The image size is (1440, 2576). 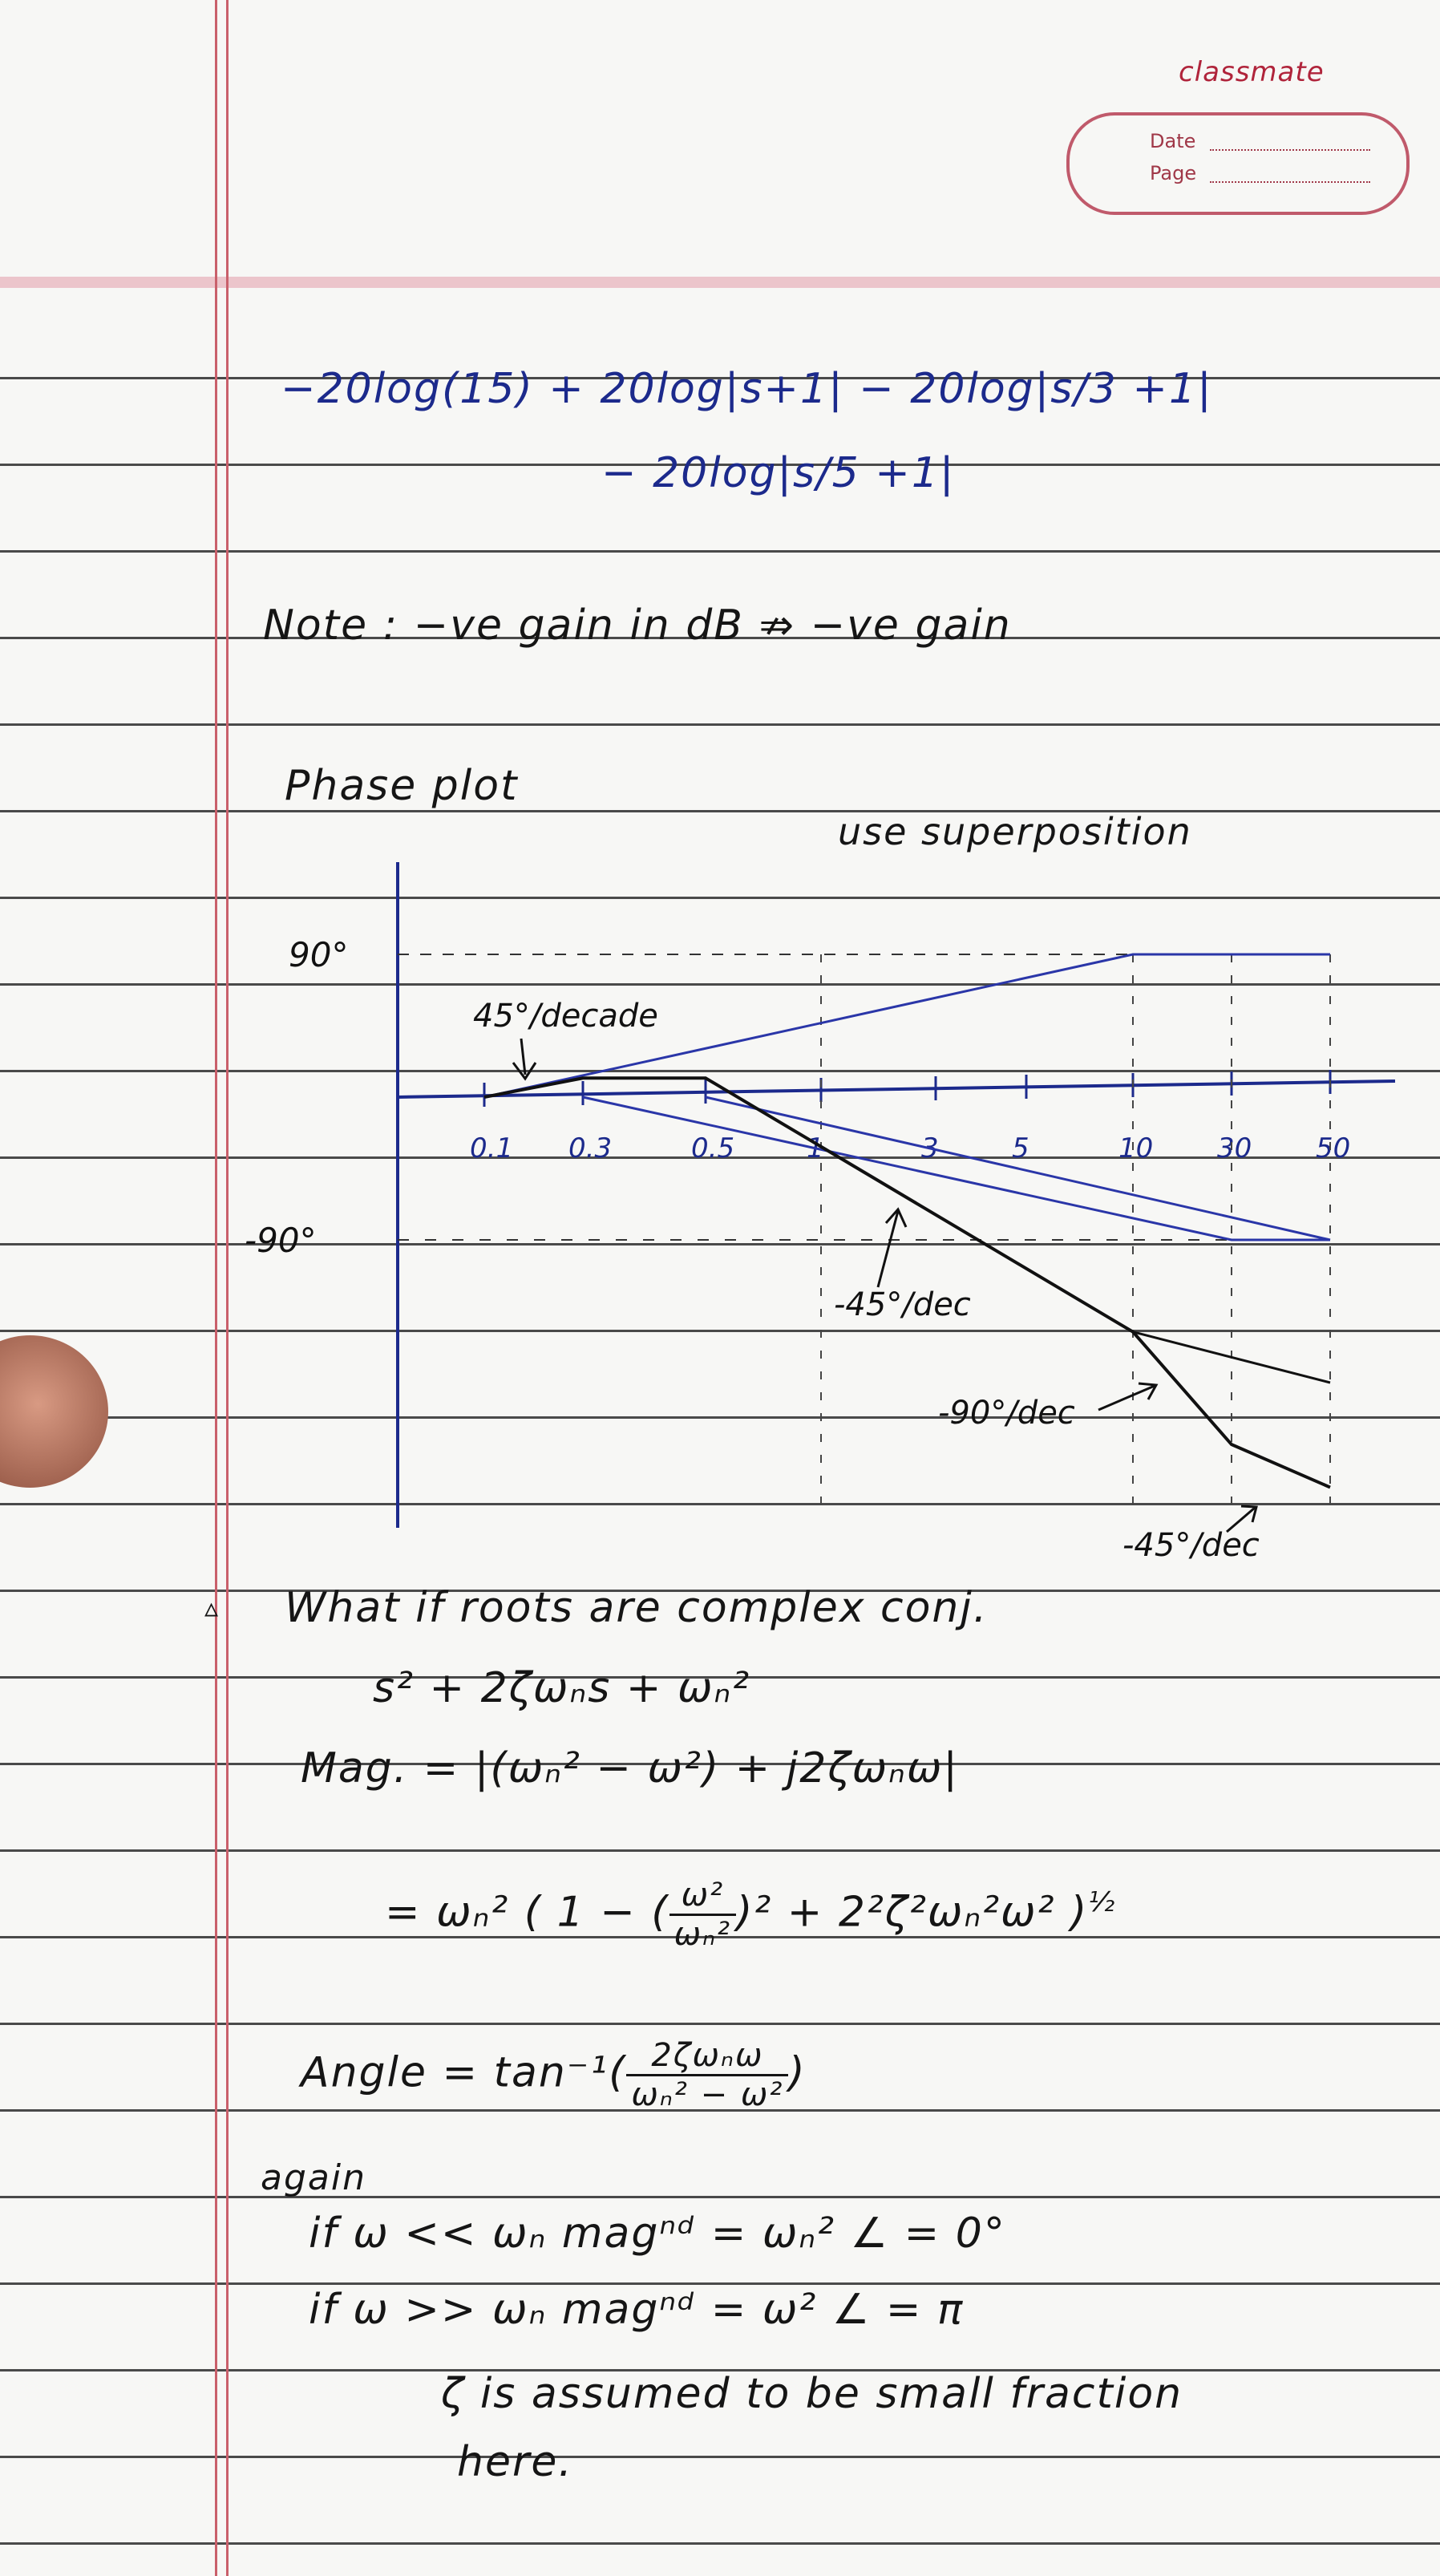 What do you see at coordinates (637, 625) in the screenshot?
I see `note: Note : −ve gain in dB ⇏ −ve gain` at bounding box center [637, 625].